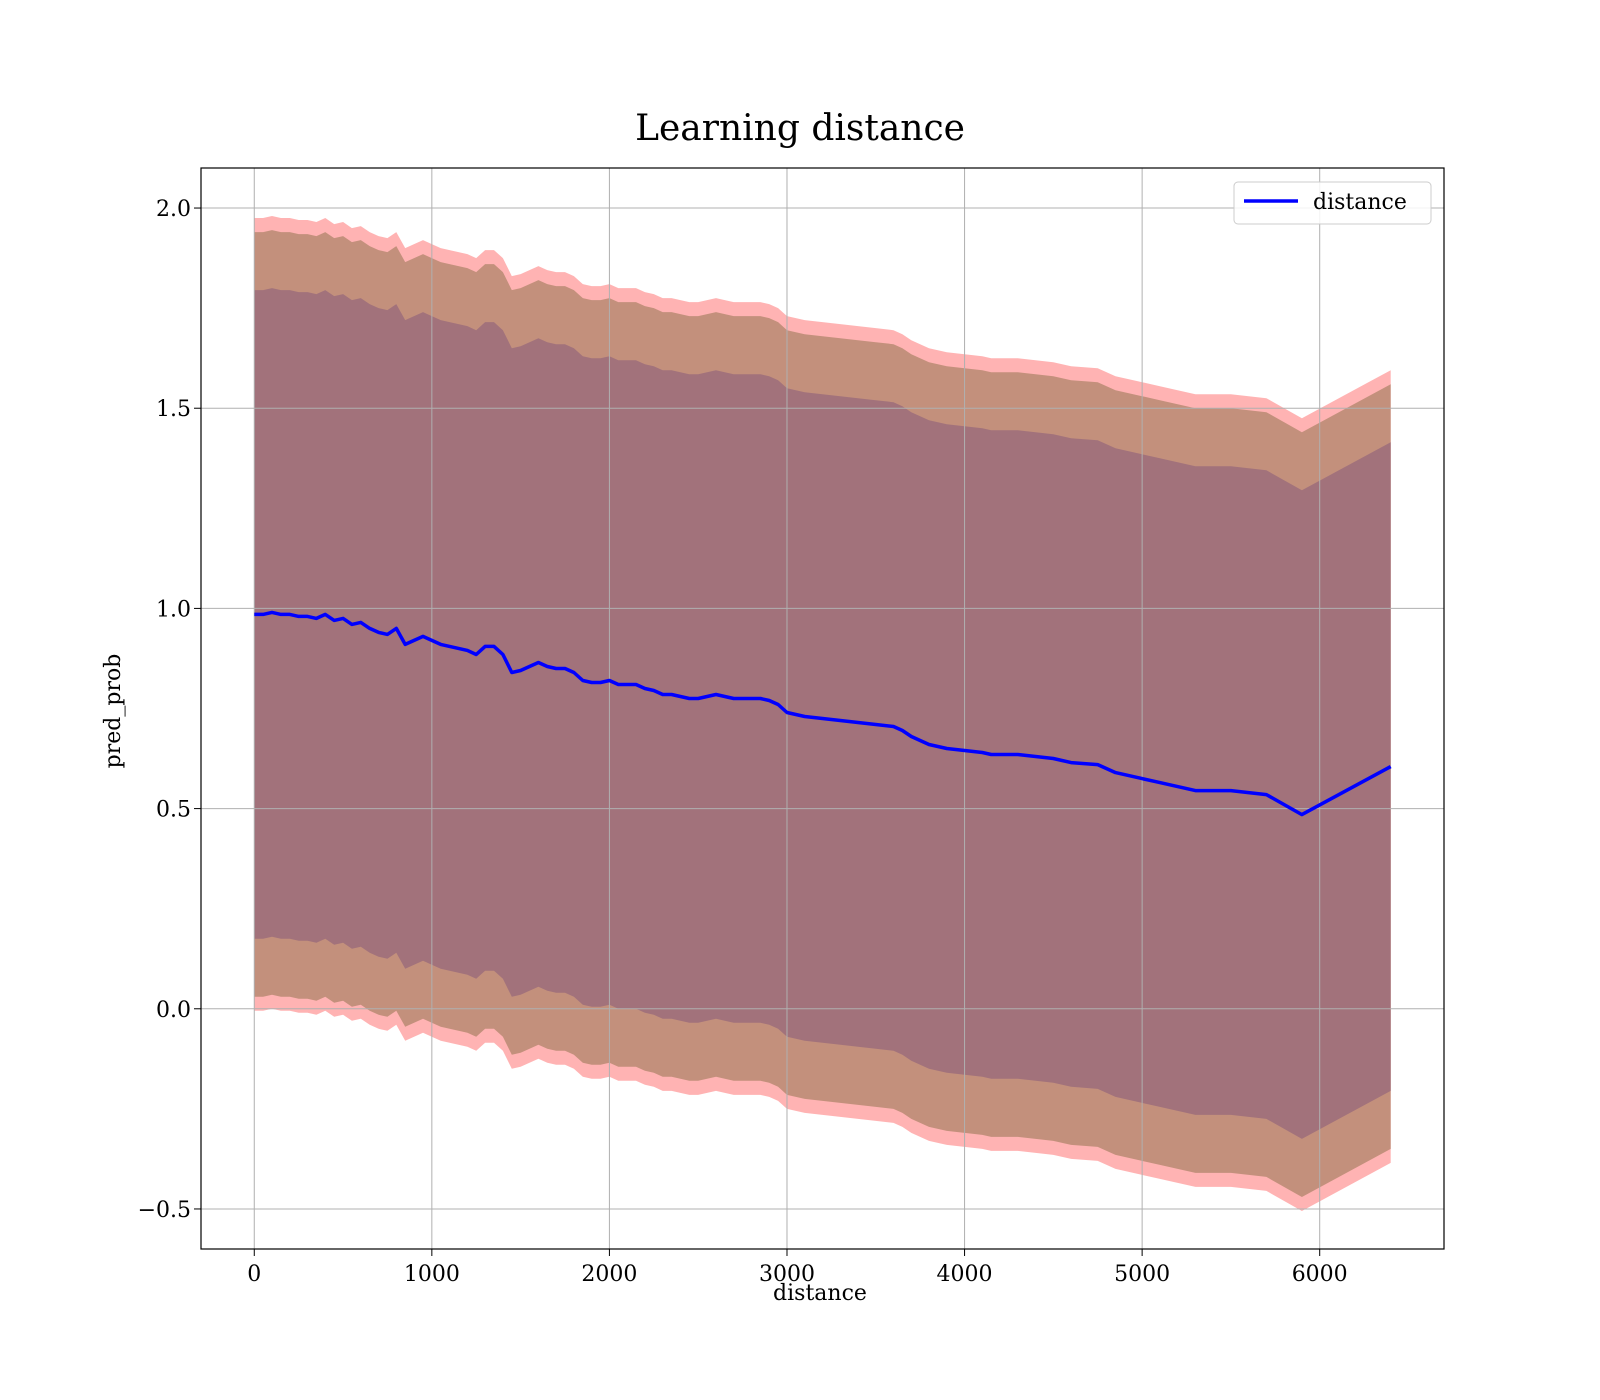  I want to click on y-tick-label: 0.0, so click(173, 1010).